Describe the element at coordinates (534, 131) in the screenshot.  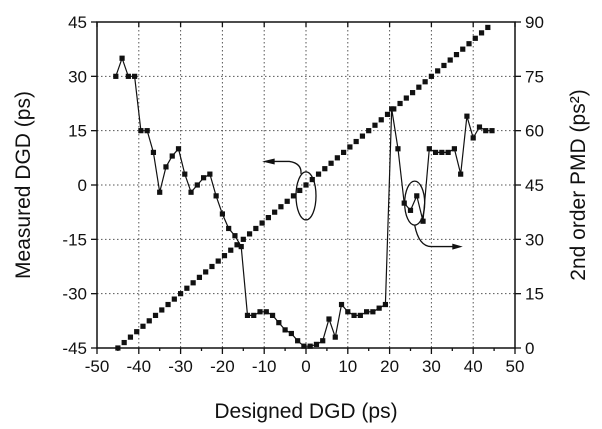
I see `y2-tick-label: 60` at that location.